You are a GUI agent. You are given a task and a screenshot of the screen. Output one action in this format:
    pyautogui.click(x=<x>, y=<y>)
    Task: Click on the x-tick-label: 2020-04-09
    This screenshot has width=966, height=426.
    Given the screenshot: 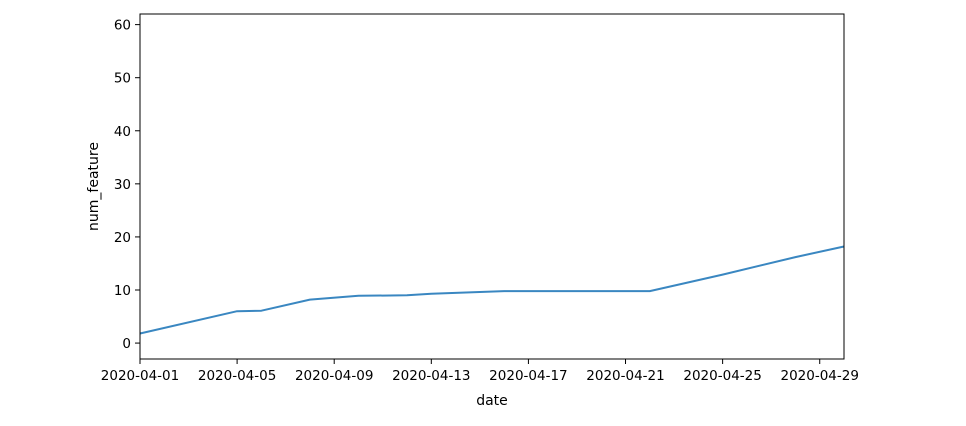 What is the action you would take?
    pyautogui.click(x=334, y=376)
    